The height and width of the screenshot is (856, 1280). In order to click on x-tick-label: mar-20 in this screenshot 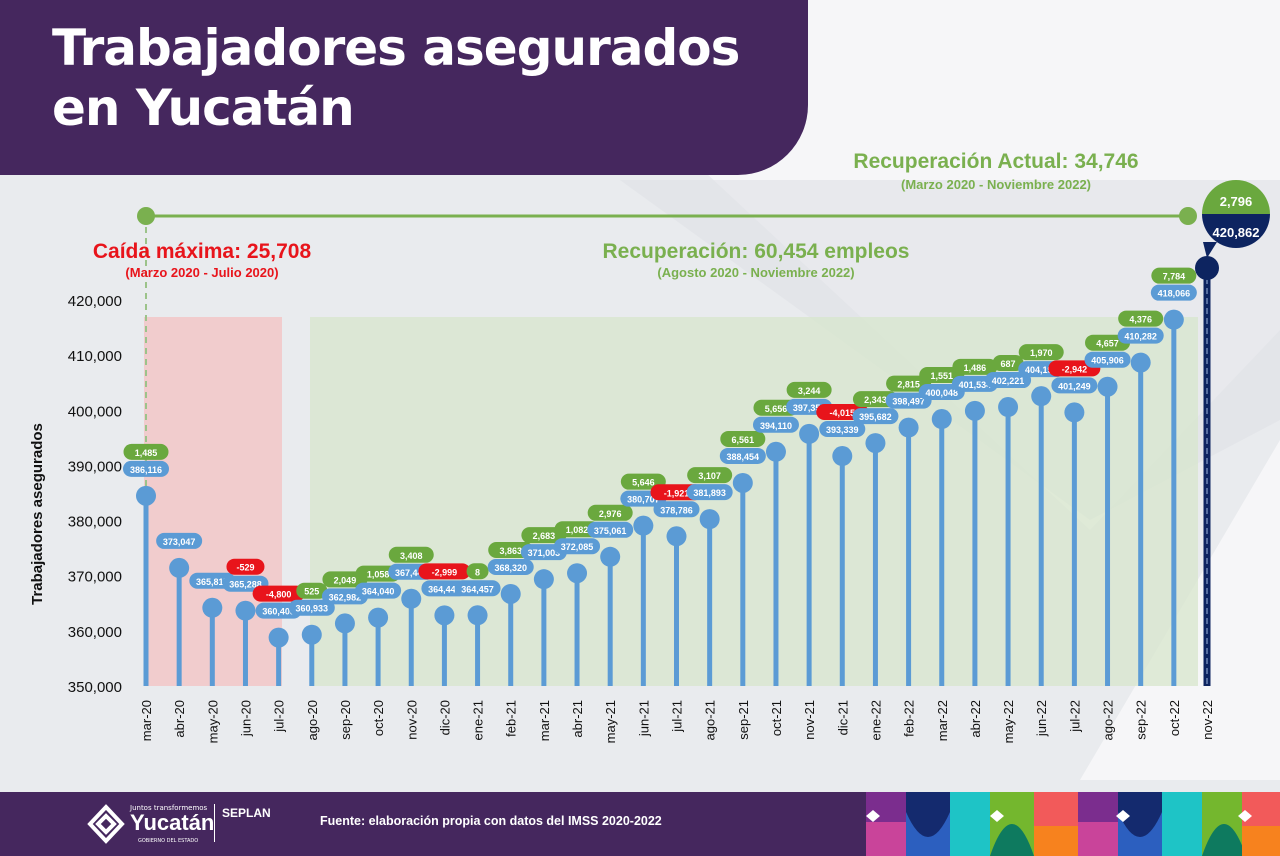, I will do `click(146, 720)`.